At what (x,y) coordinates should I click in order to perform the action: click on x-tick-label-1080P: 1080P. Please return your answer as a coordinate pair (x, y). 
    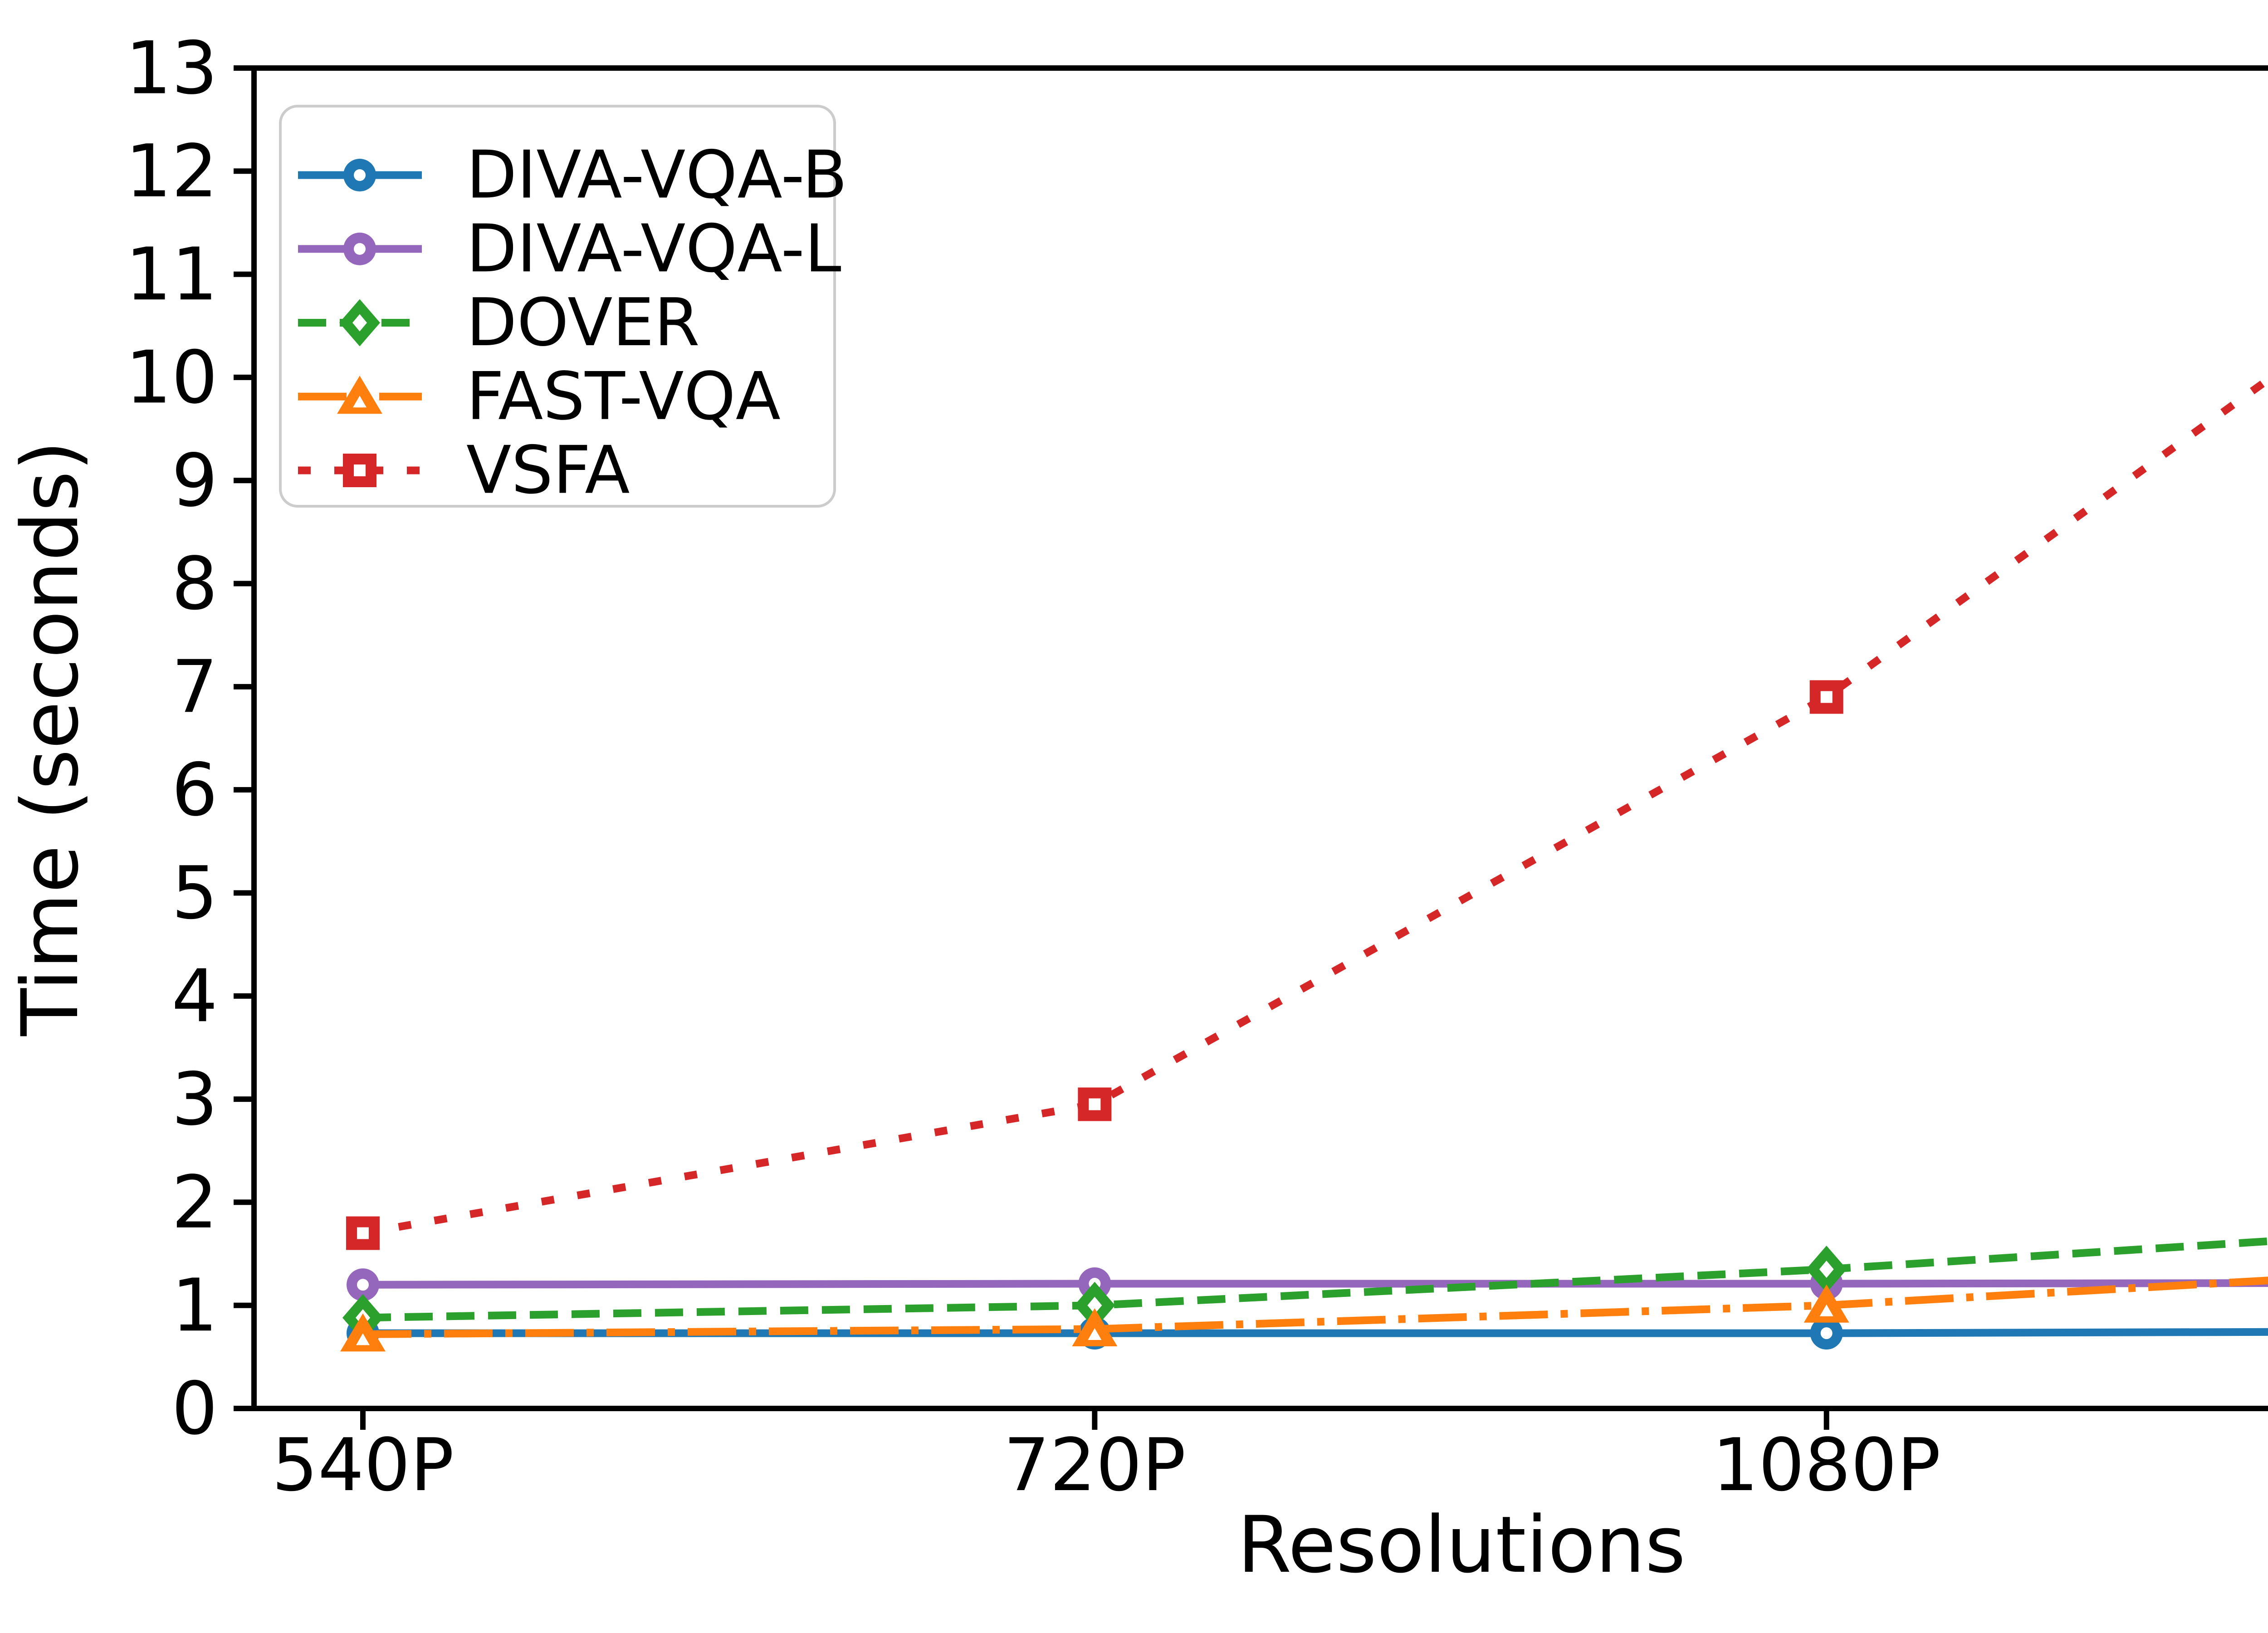
    Looking at the image, I should click on (1827, 1465).